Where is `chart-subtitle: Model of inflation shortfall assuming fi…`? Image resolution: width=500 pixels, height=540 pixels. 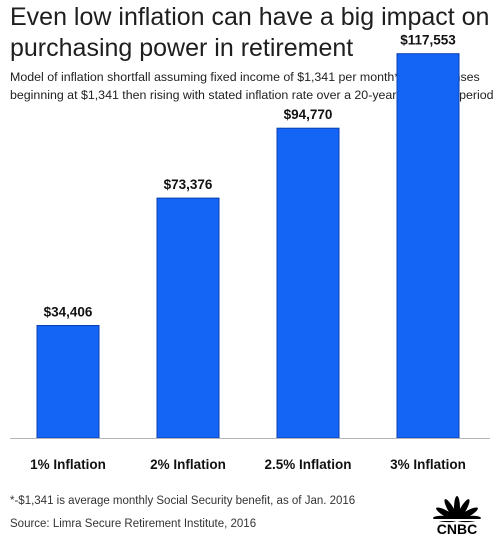 chart-subtitle: Model of inflation shortfall assuming fi… is located at coordinates (252, 86).